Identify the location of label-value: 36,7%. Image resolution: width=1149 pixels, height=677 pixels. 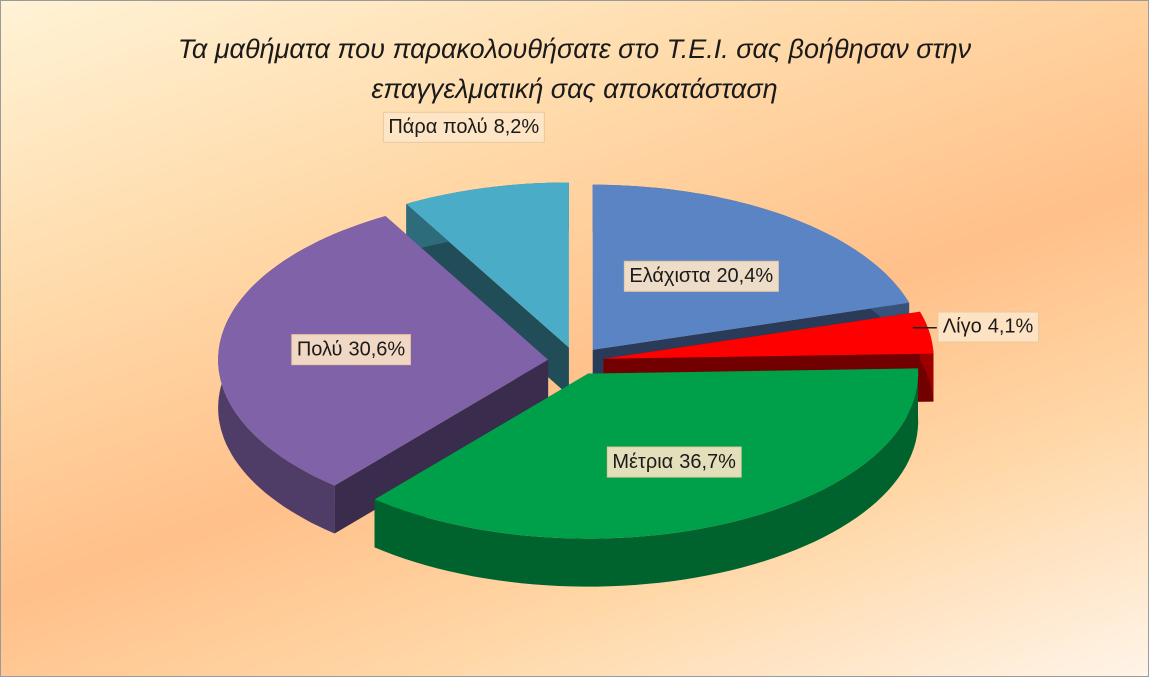
(707, 462).